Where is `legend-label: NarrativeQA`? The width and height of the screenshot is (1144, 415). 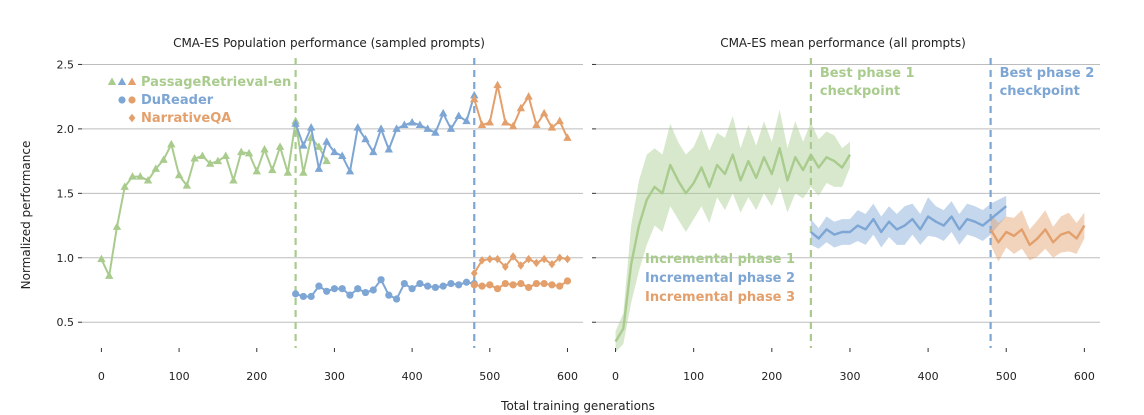
legend-label: NarrativeQA is located at coordinates (186, 118).